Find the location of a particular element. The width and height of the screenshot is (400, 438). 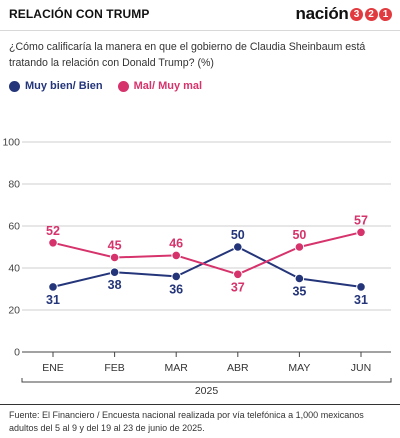

data-label-positive: 36 is located at coordinates (176, 289).